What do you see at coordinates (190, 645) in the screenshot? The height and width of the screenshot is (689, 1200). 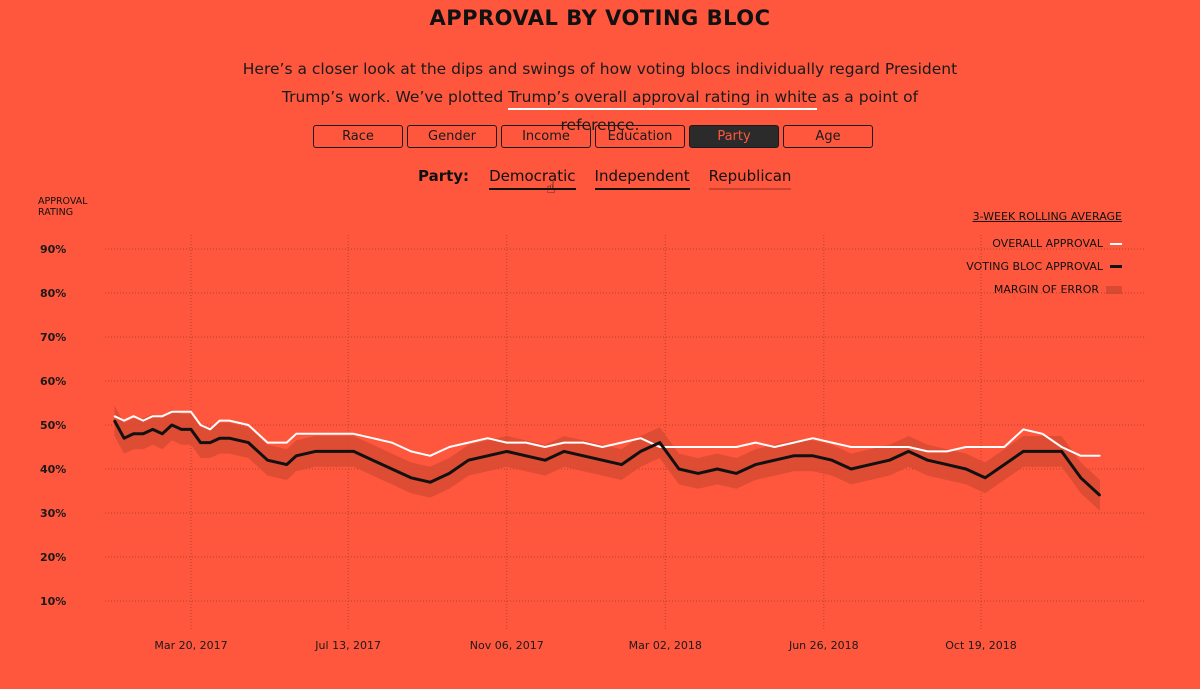 I see `x-tick-label: Mar 20, 2017` at bounding box center [190, 645].